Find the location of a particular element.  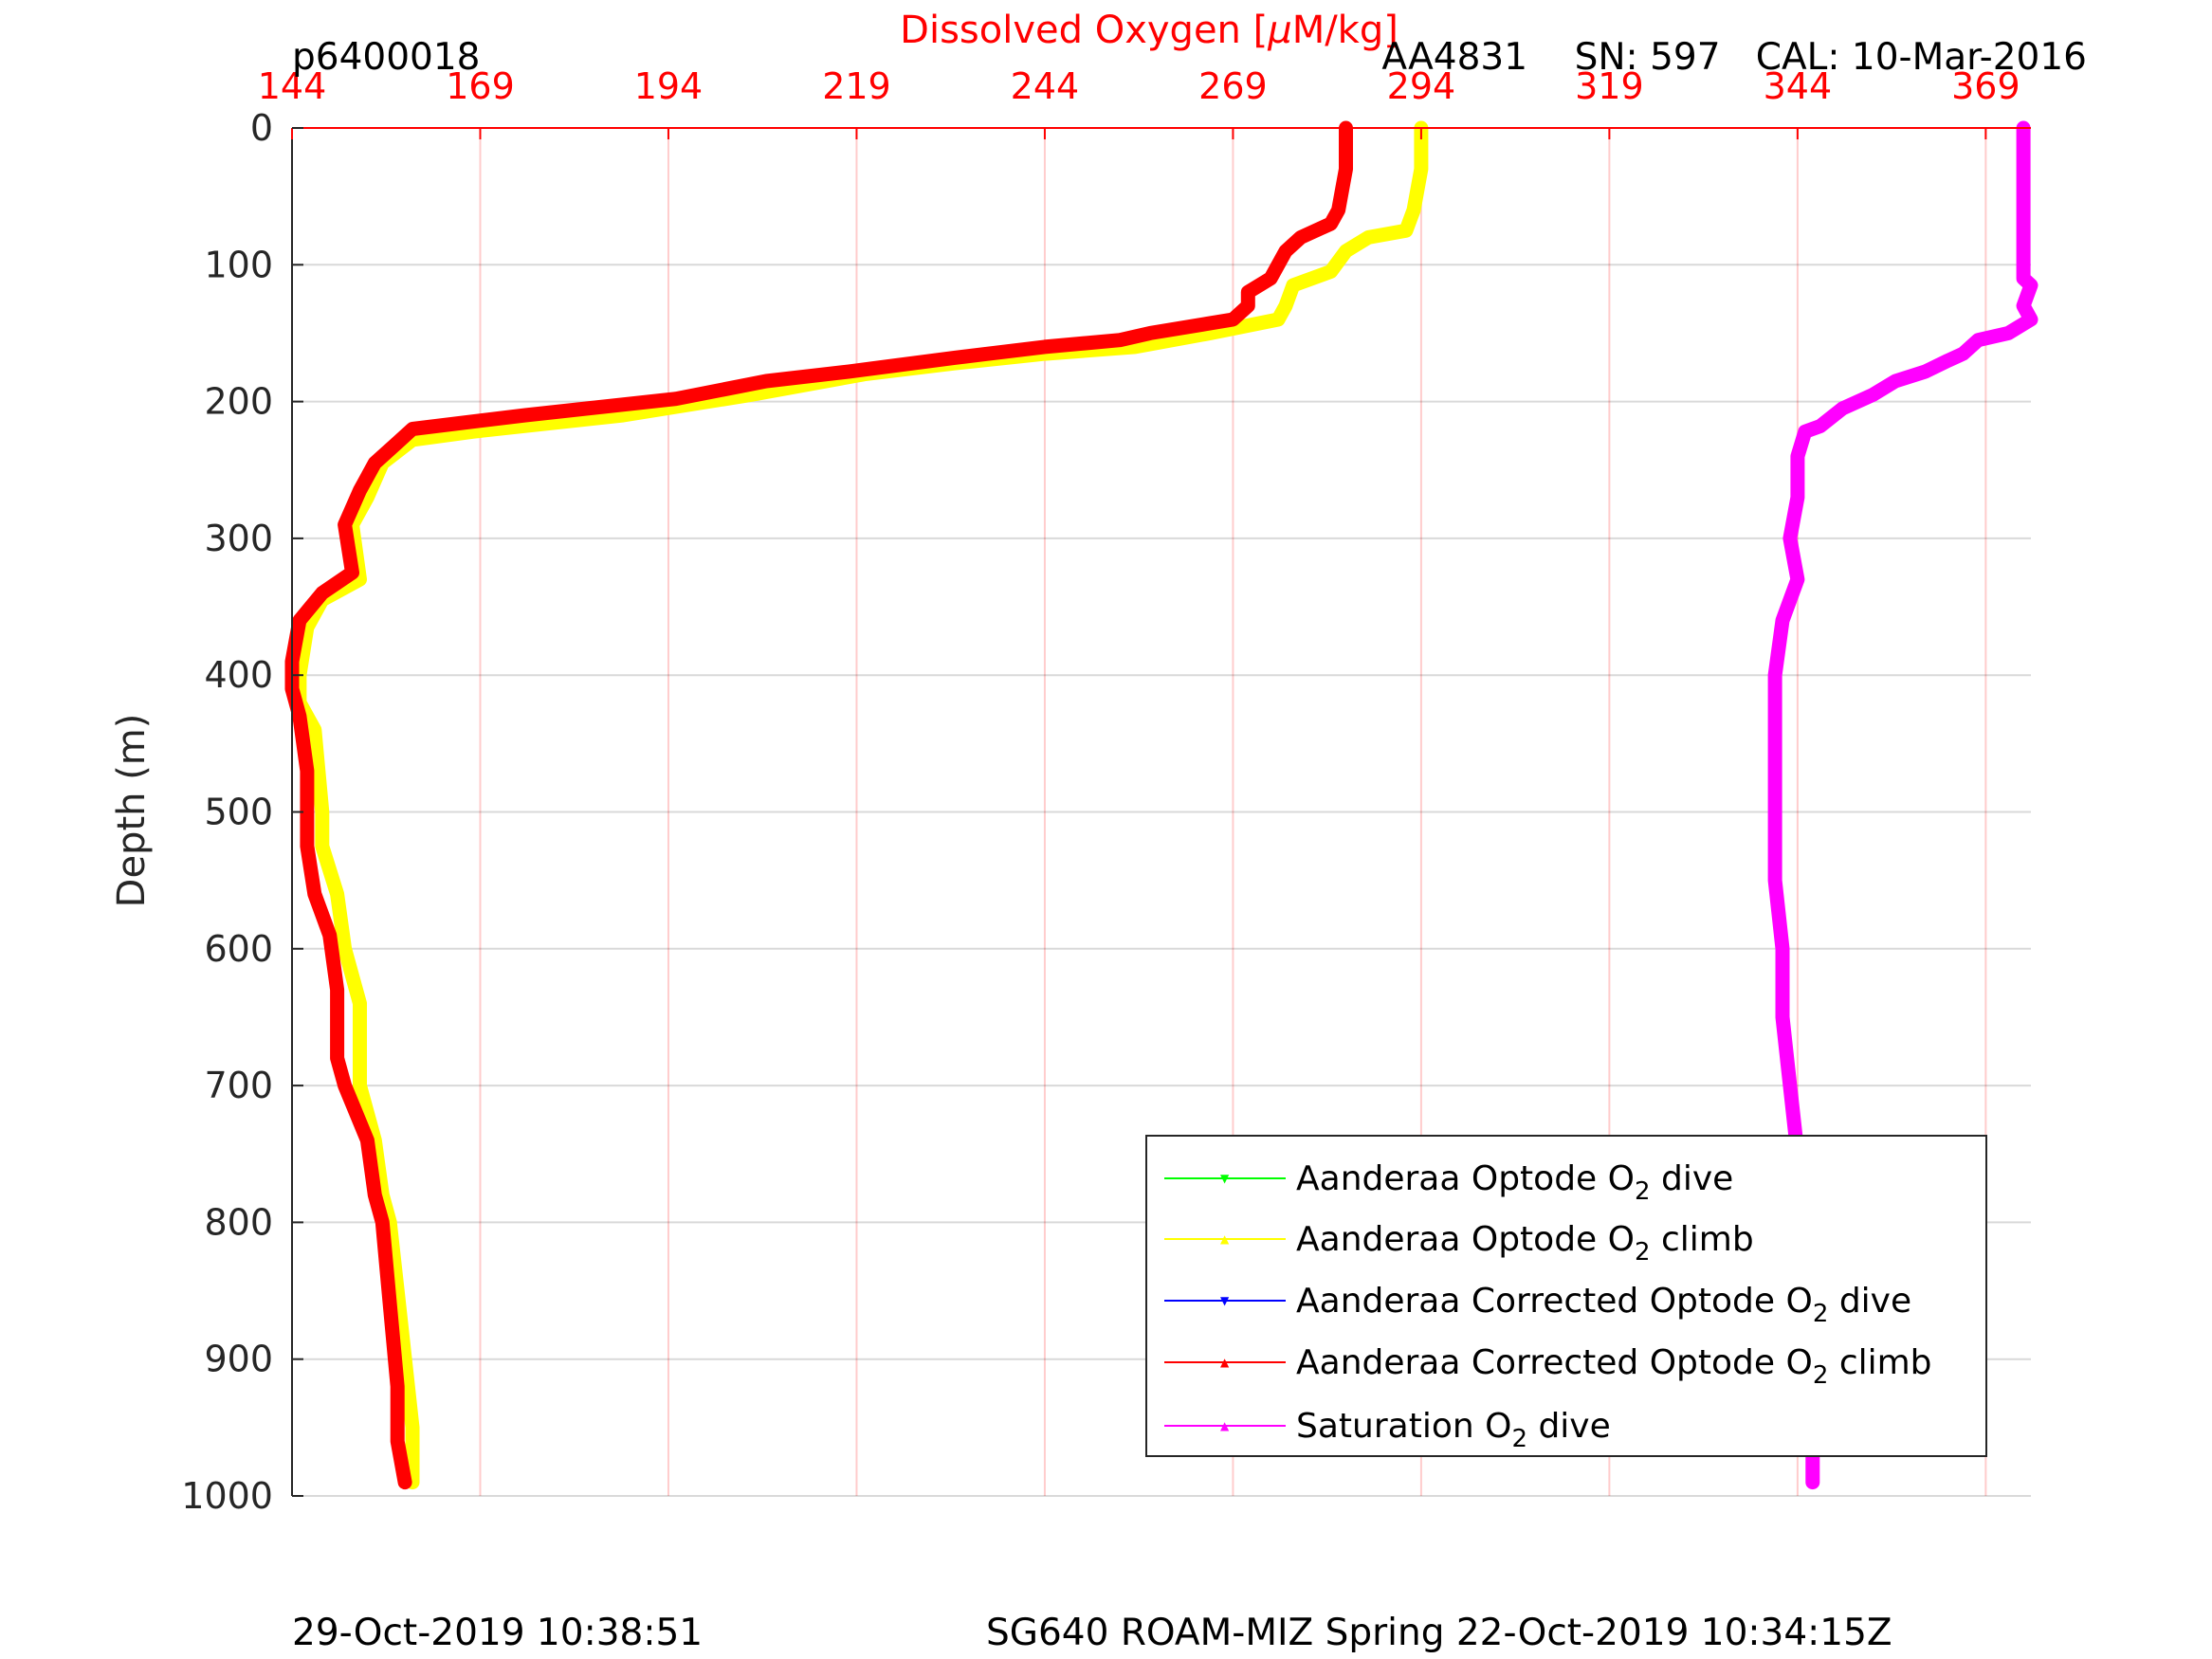

x-tick-labels: 144 169 194 219 244 269 294 319 344 369 is located at coordinates (1139, 86).